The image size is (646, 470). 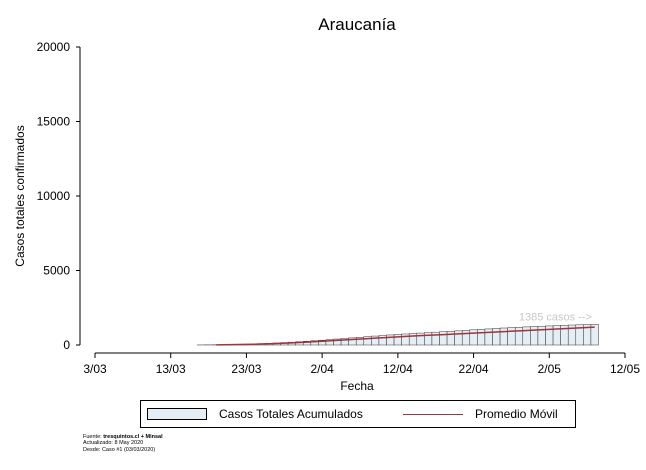 What do you see at coordinates (625, 369) in the screenshot?
I see `x-tick-label: 12/05` at bounding box center [625, 369].